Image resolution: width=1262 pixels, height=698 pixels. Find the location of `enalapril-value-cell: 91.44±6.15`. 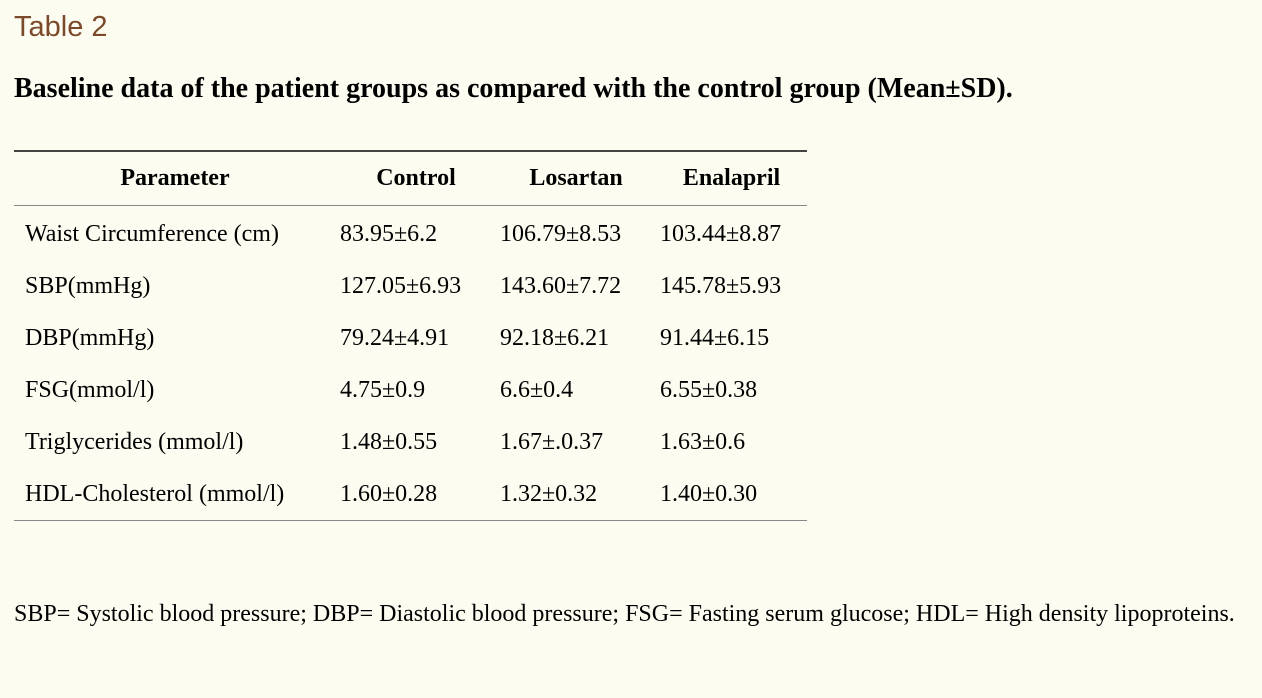

enalapril-value-cell: 91.44±6.15 is located at coordinates (715, 337).